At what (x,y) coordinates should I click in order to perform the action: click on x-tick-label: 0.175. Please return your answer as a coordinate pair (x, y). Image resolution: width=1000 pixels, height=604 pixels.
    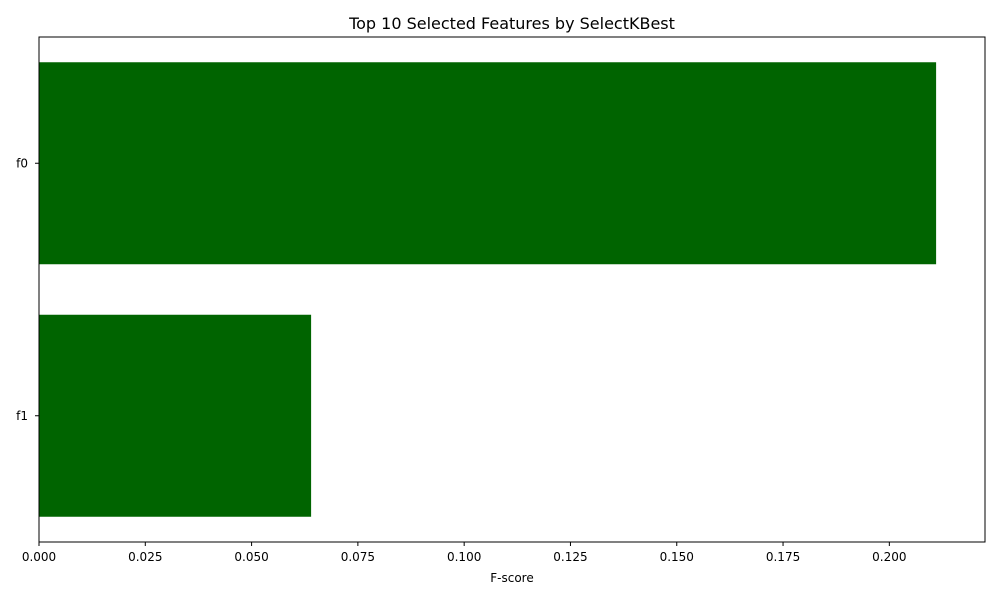
    Looking at the image, I should click on (783, 557).